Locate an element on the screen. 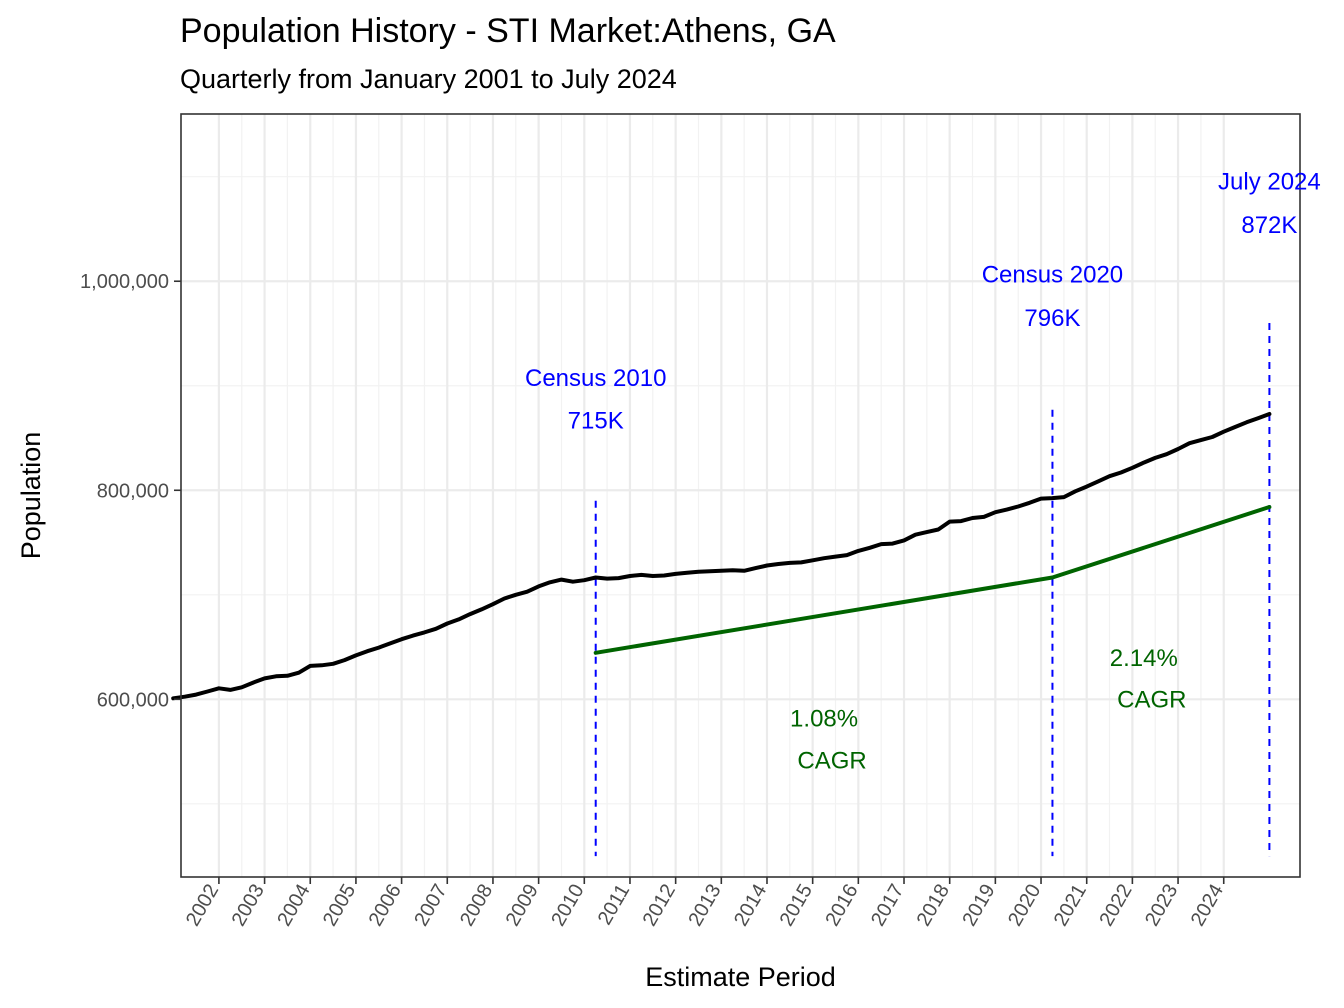 Image resolution: width=1344 pixels, height=1008 pixels. july-2024-label: July 2024 is located at coordinates (1269, 181).